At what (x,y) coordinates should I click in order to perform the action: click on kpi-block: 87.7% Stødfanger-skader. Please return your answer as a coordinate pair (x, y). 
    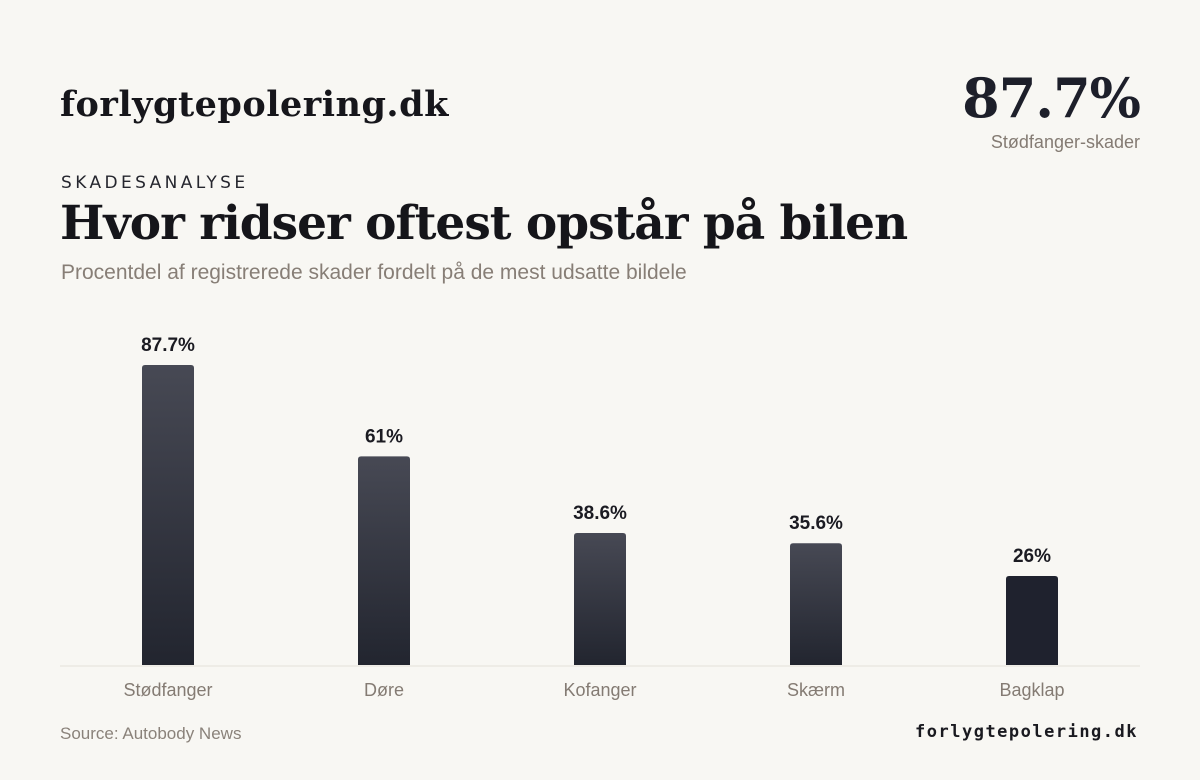
    Looking at the image, I should click on (1051, 109).